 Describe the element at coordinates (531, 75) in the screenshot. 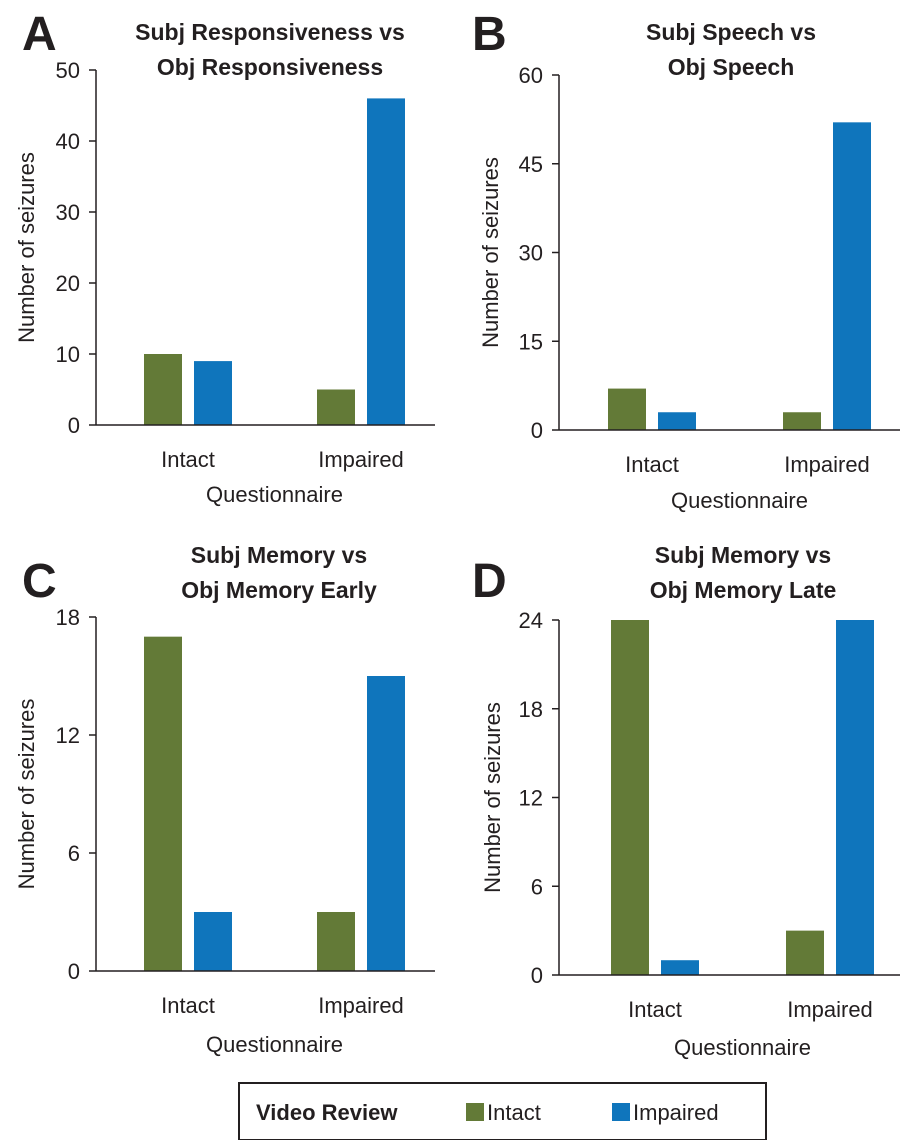

I see `y-tick-label: 60` at that location.